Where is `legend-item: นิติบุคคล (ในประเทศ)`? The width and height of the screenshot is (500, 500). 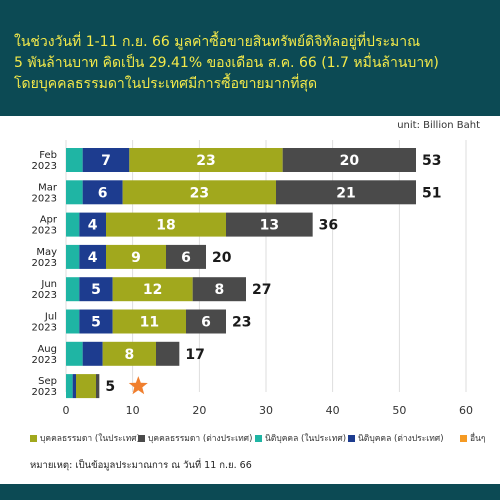 legend-item: นิติบุคคล (ในประเทศ) is located at coordinates (300, 438).